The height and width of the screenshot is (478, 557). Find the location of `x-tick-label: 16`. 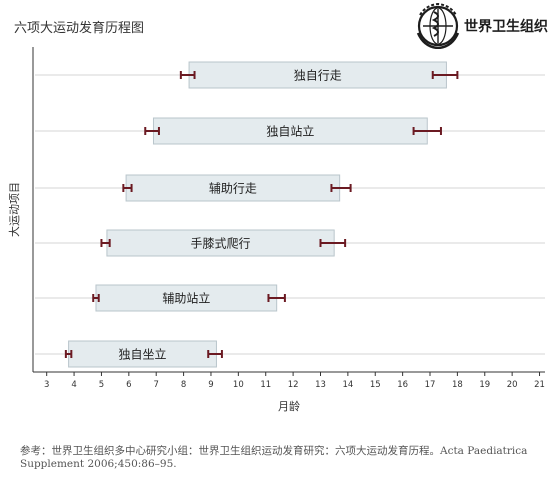

x-tick-label: 16 is located at coordinates (402, 385).